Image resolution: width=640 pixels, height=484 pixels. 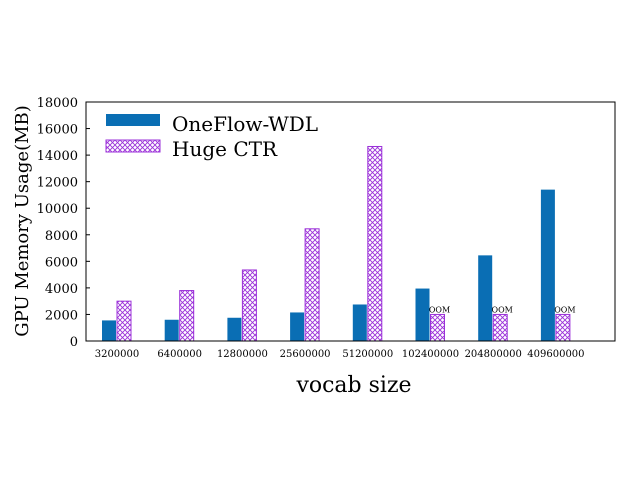 What do you see at coordinates (245, 124) in the screenshot?
I see `legend-label-oneflow-wdl: OneFlow-WDL` at bounding box center [245, 124].